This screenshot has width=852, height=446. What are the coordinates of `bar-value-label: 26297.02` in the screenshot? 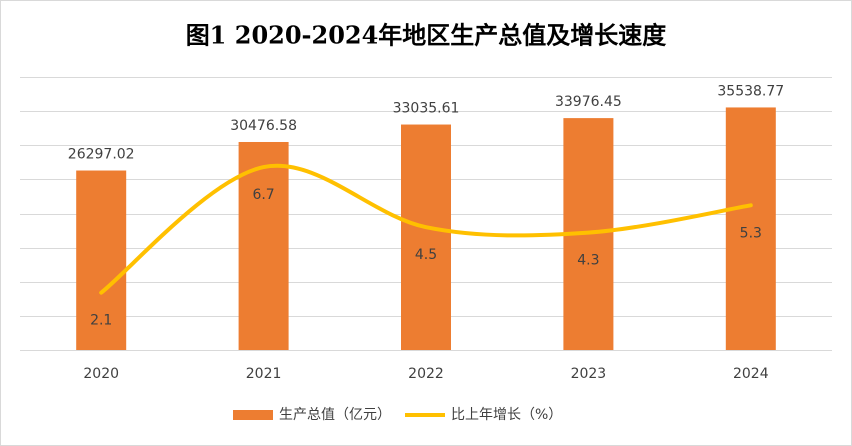 It's located at (101, 155).